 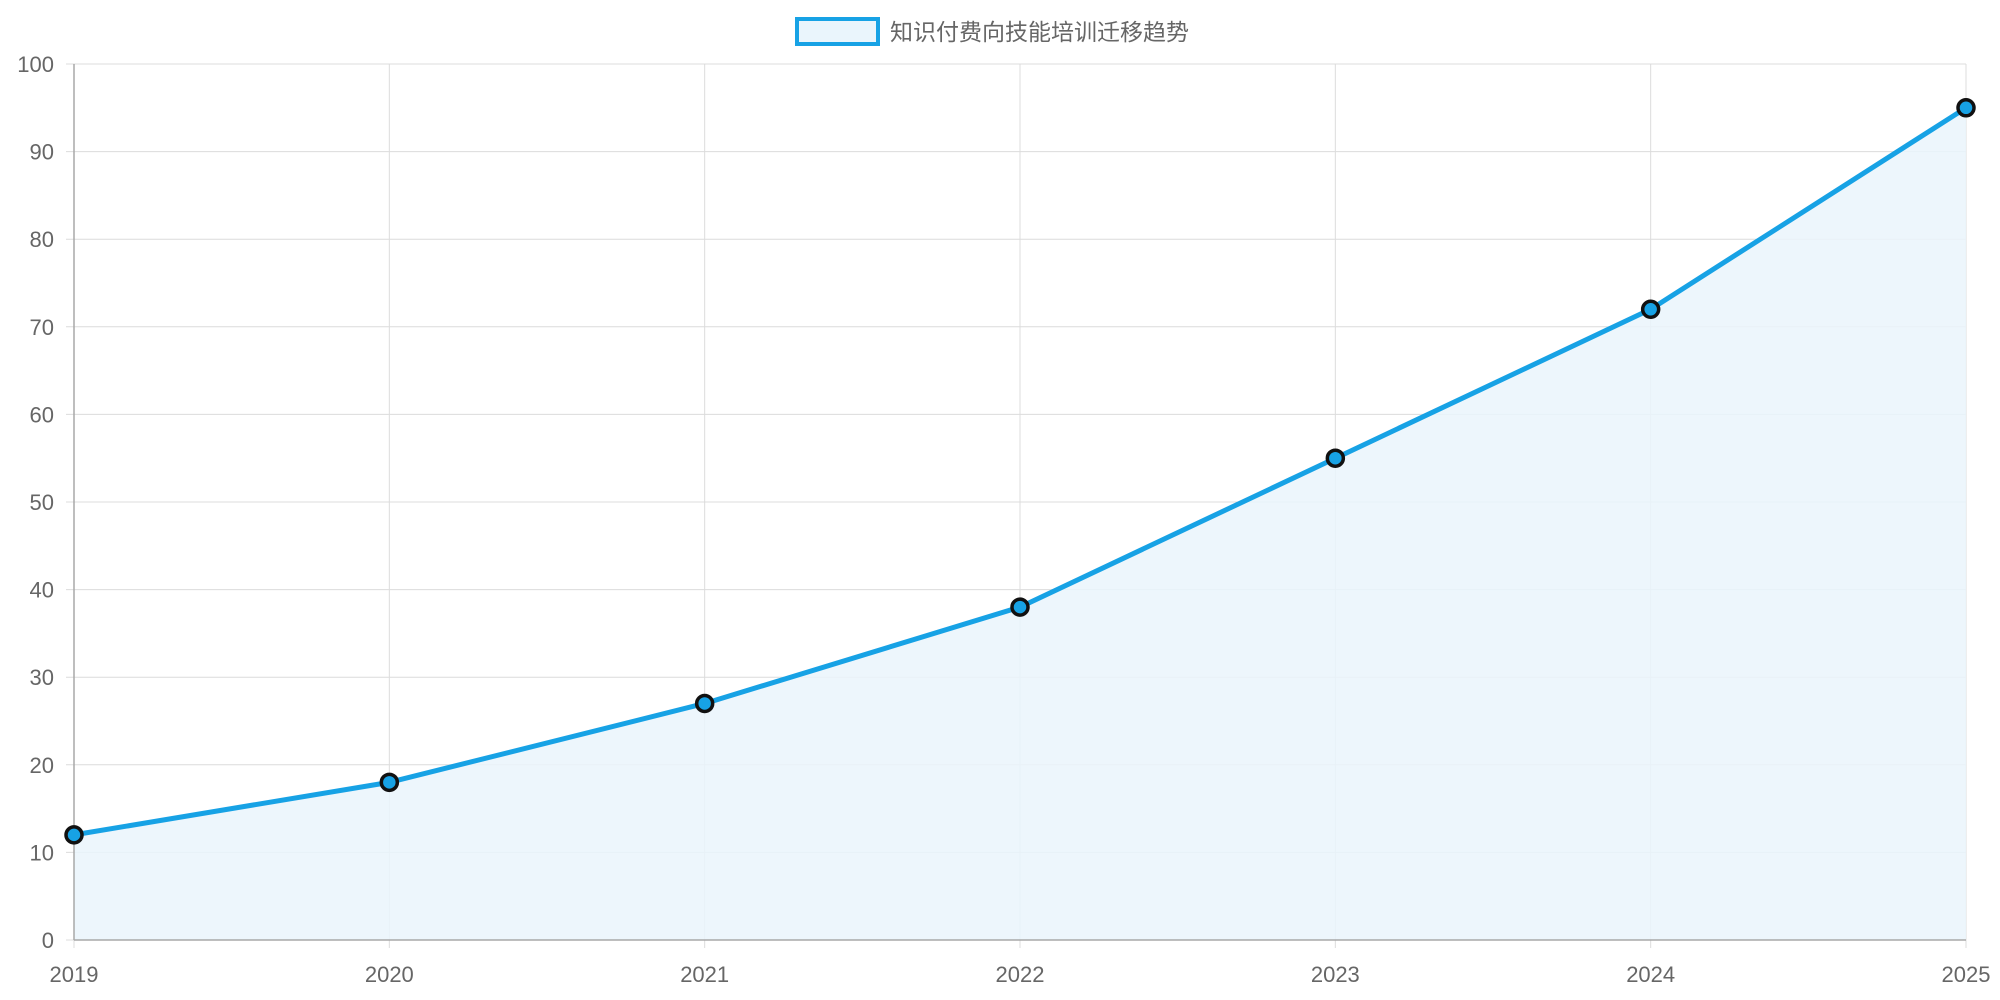 I want to click on x-tick-label: 2021, so click(x=704, y=974).